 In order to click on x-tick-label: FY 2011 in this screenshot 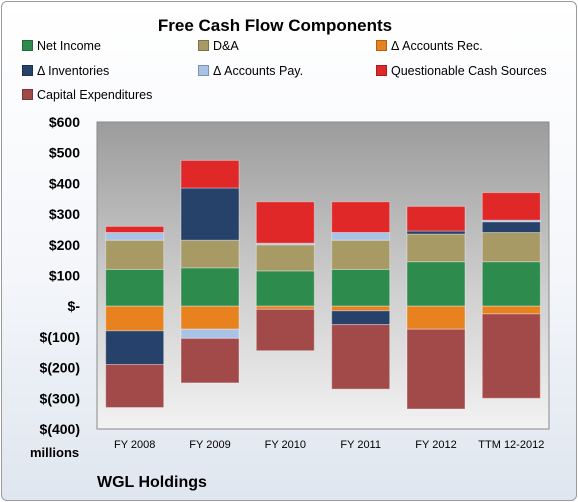, I will do `click(360, 445)`.